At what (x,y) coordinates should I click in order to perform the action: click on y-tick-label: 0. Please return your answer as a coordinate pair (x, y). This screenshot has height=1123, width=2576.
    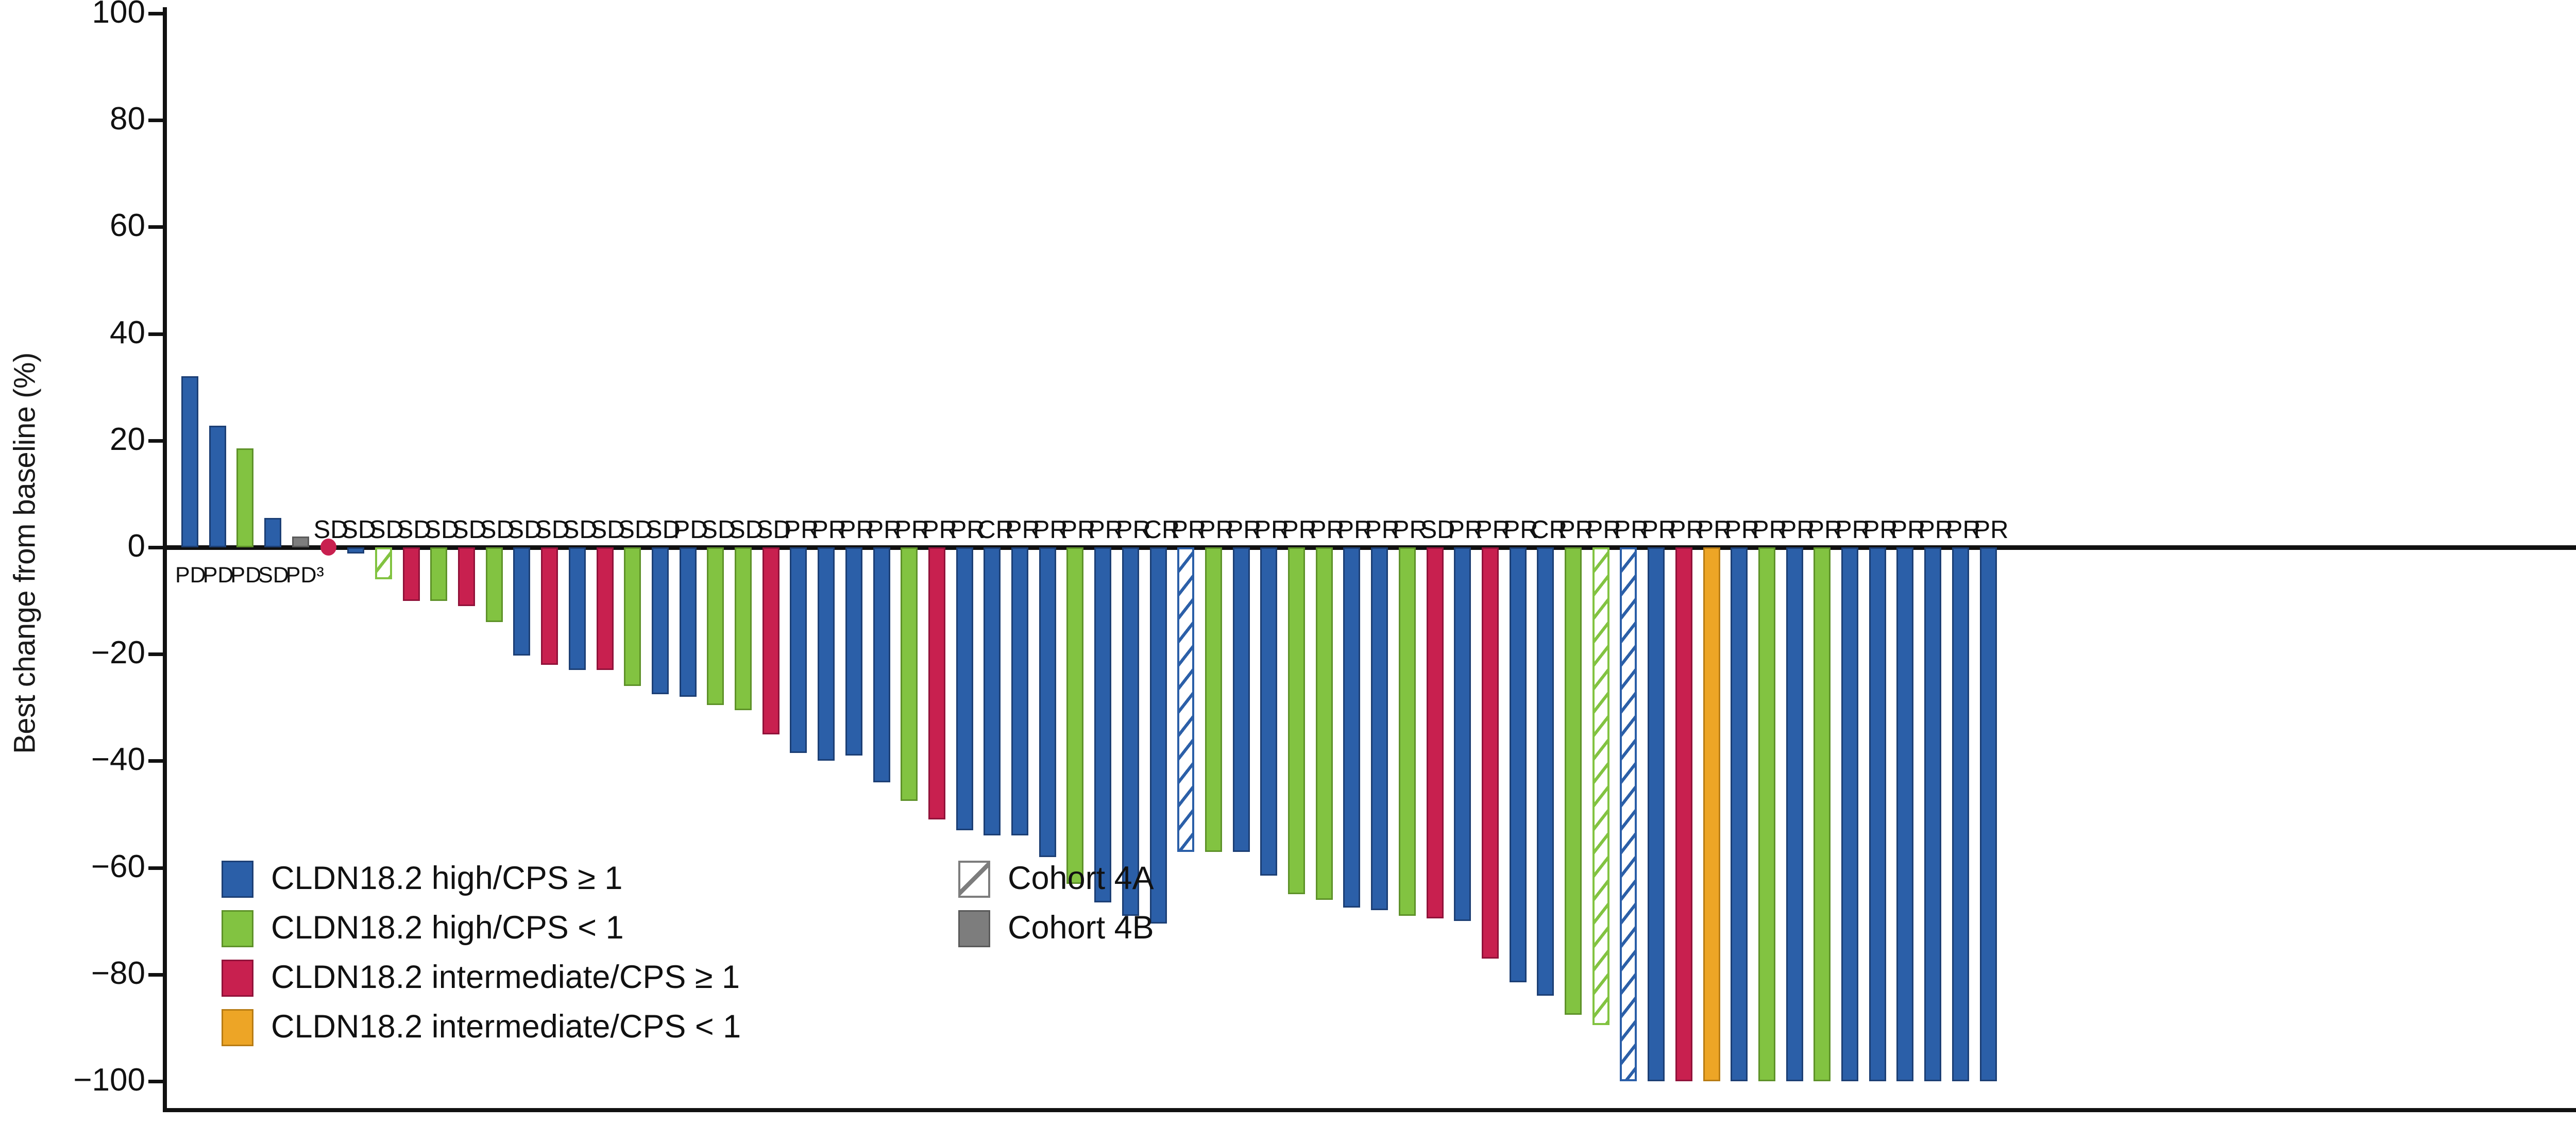
    Looking at the image, I should click on (136, 546).